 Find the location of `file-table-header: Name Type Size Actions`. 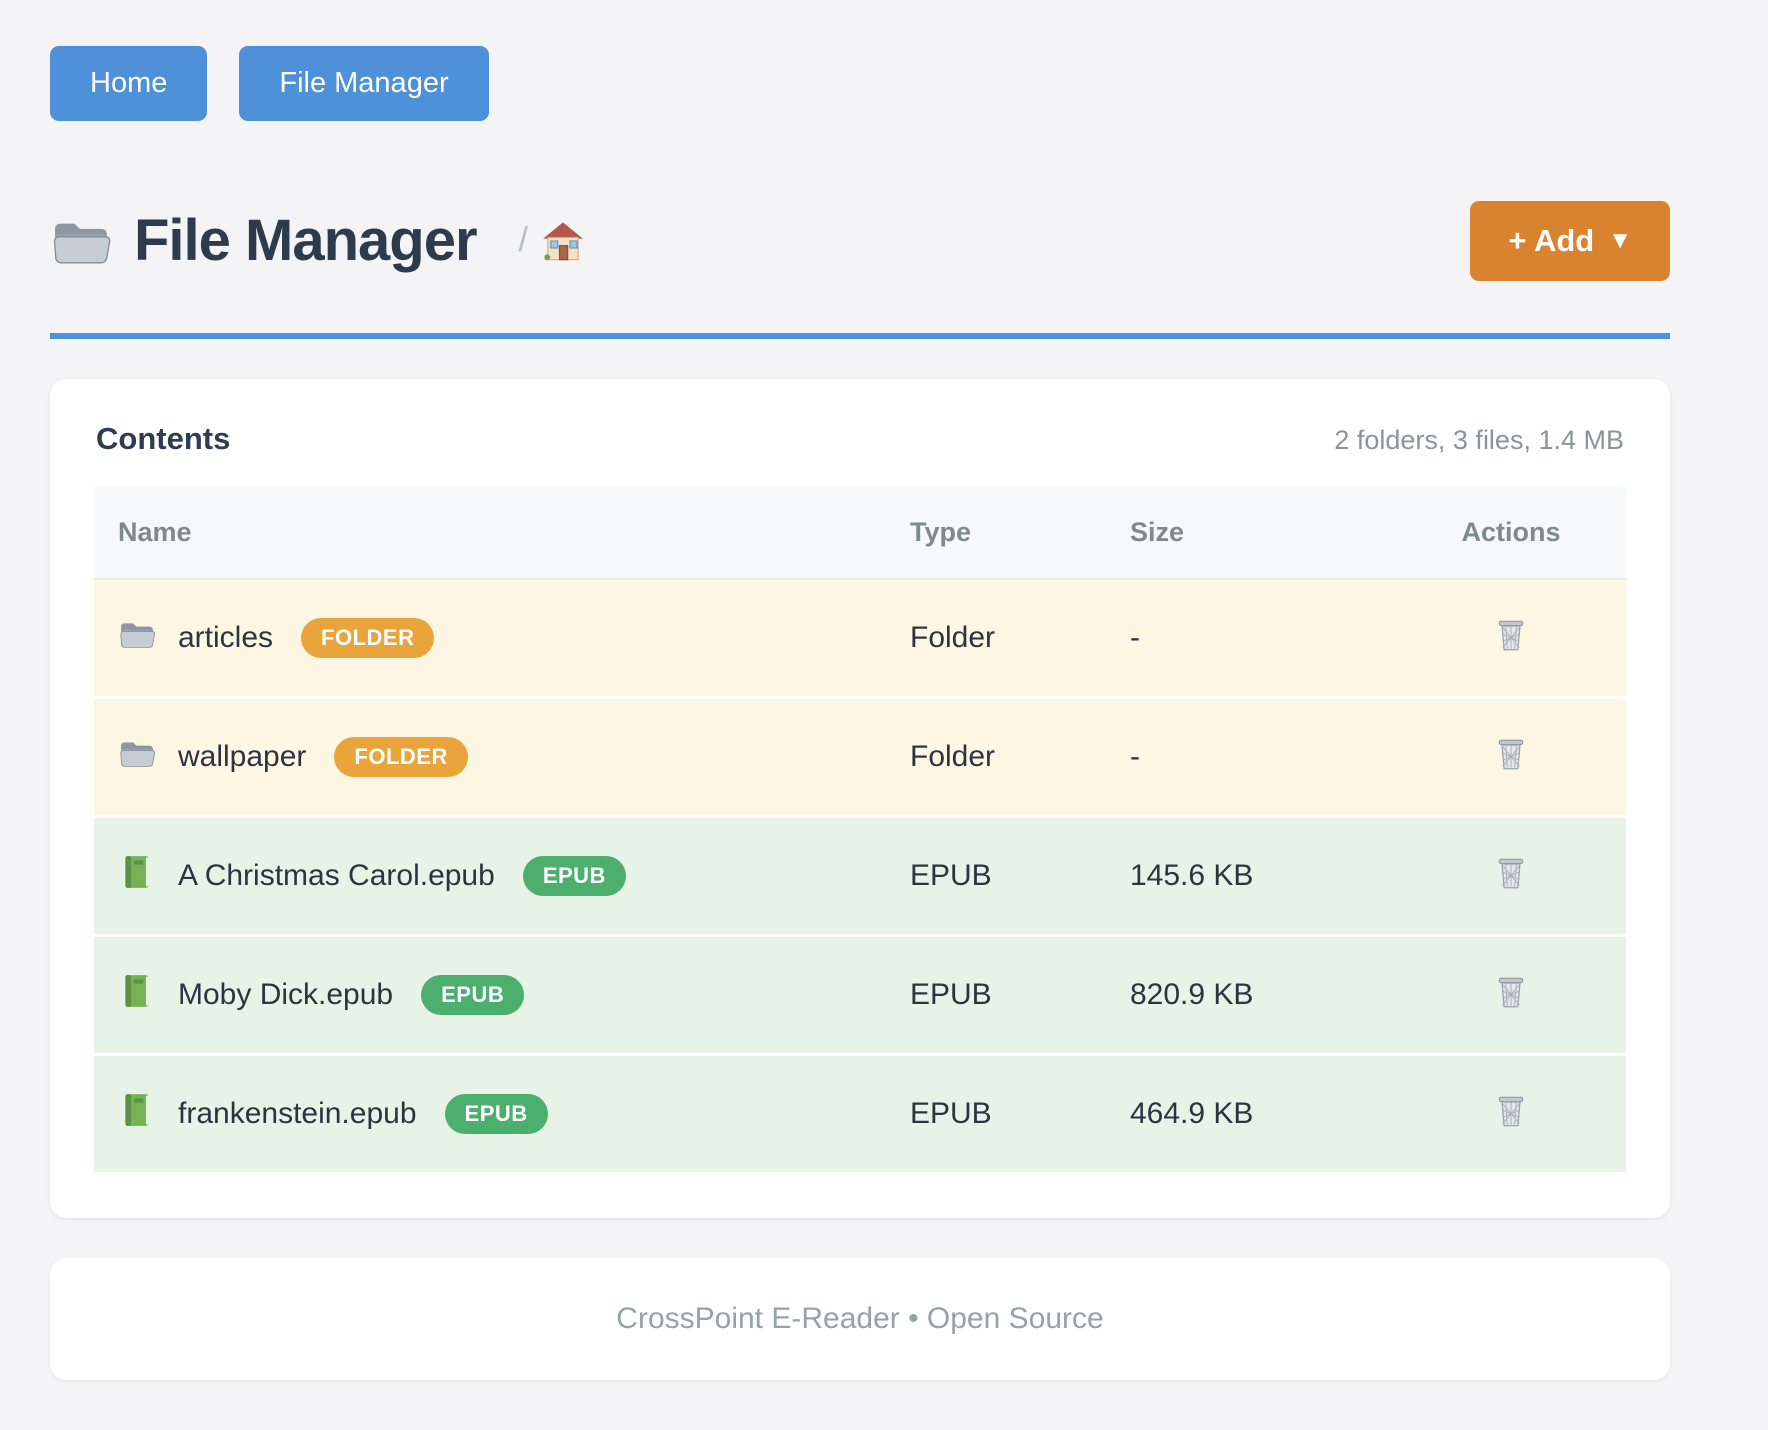

file-table-header: Name Type Size Actions is located at coordinates (860, 532).